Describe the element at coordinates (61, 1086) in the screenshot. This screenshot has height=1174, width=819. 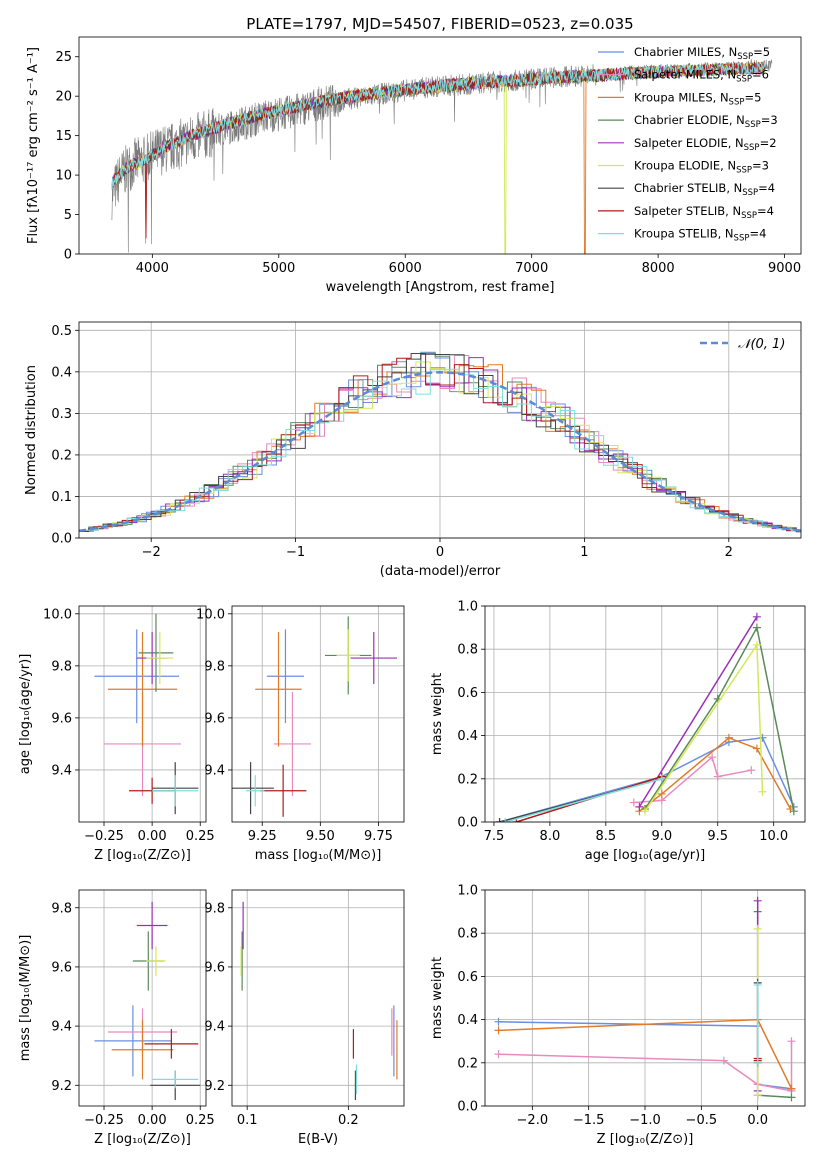
I see `y-tick-label: 9.2` at that location.